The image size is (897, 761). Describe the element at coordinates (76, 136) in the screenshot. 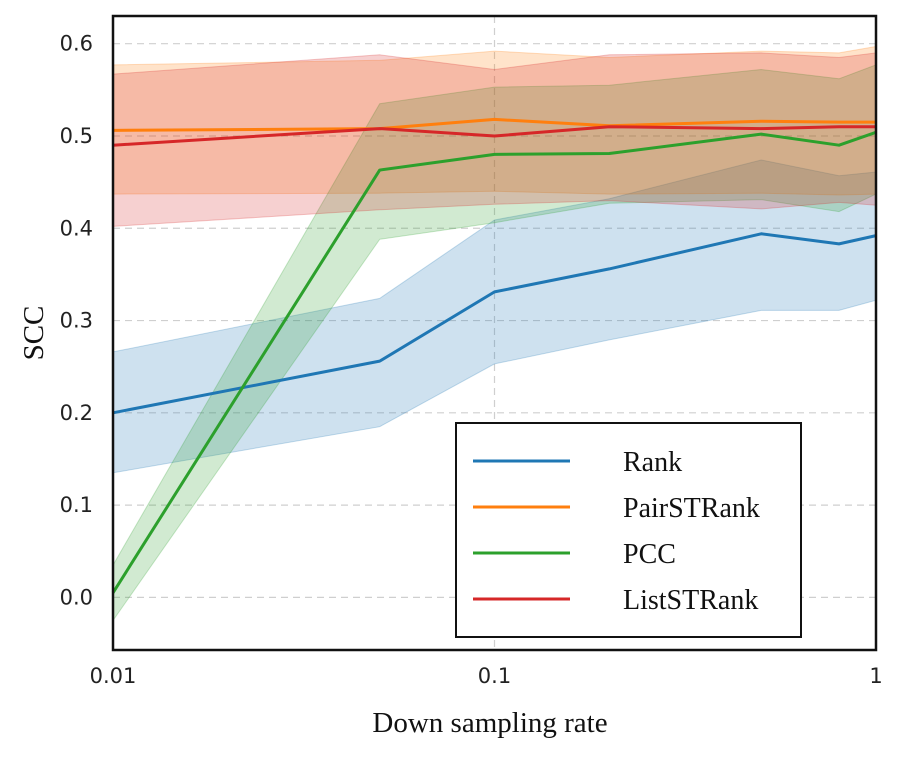

I see `y-tick-label: 0.5` at that location.